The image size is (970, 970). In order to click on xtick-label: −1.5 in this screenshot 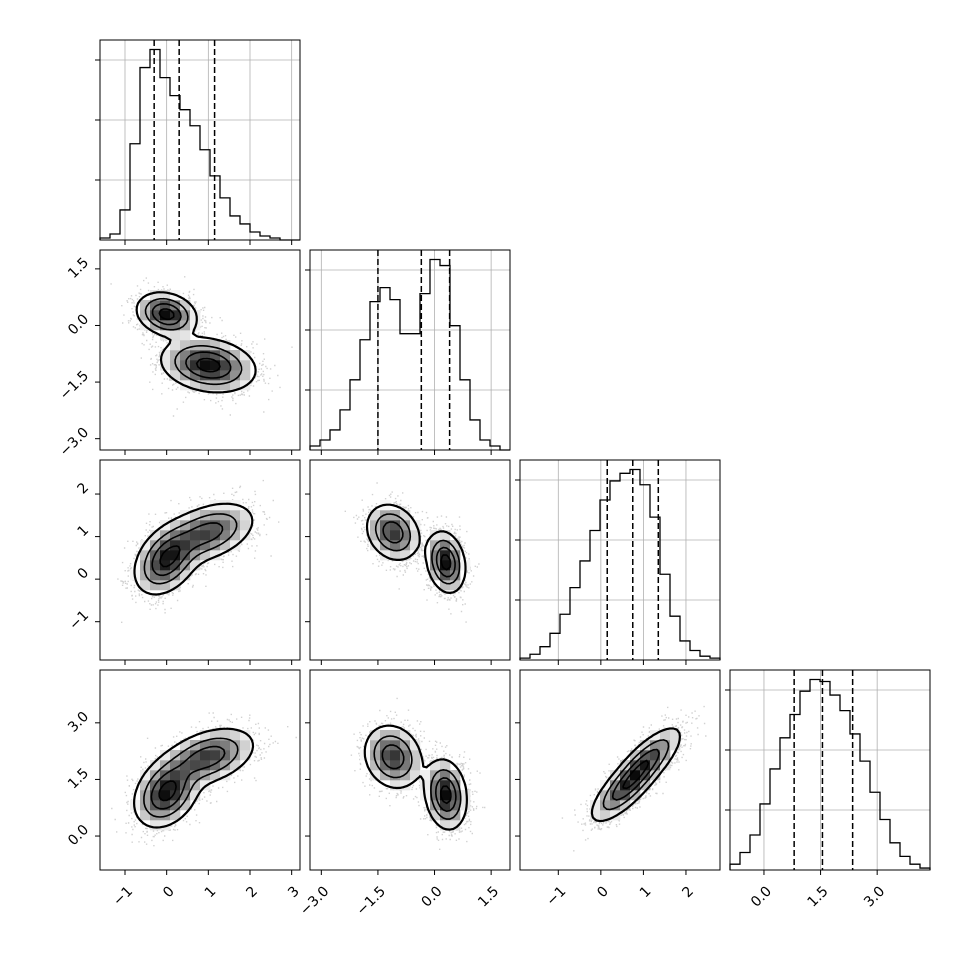, I will do `click(371, 900)`.